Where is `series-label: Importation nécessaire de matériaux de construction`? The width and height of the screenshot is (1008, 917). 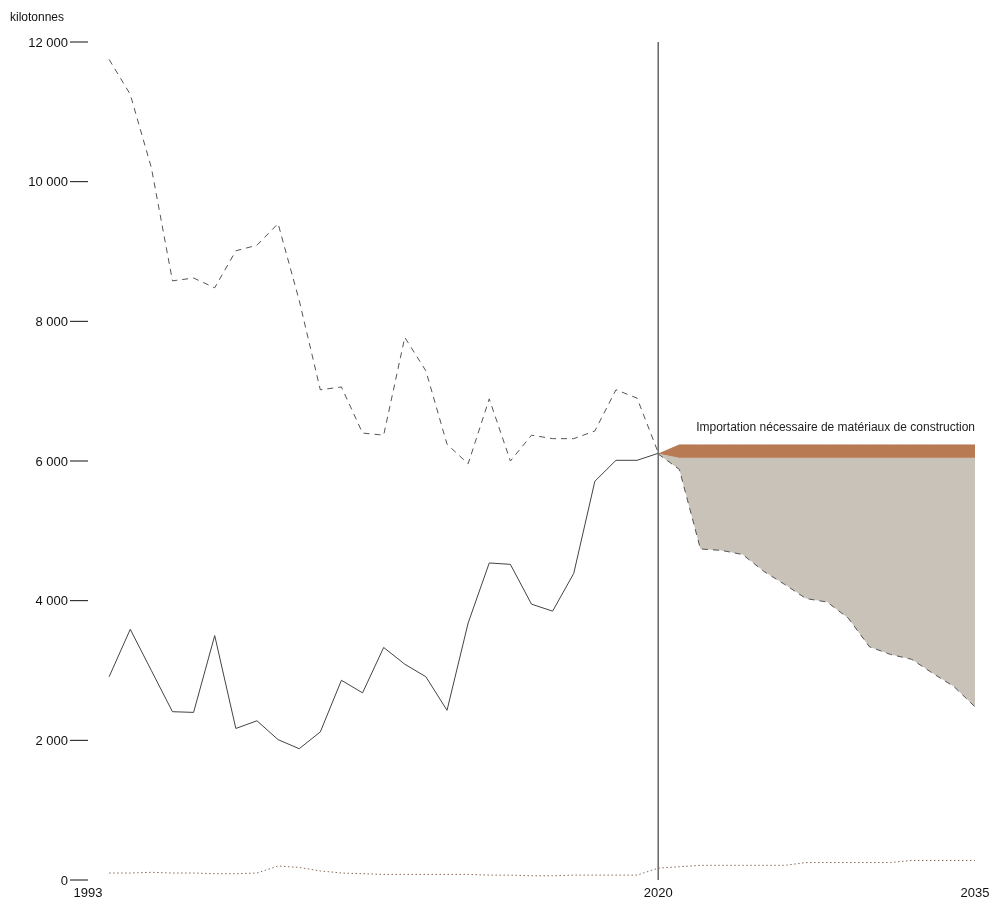 series-label: Importation nécessaire de matériaux de construction is located at coordinates (835, 426).